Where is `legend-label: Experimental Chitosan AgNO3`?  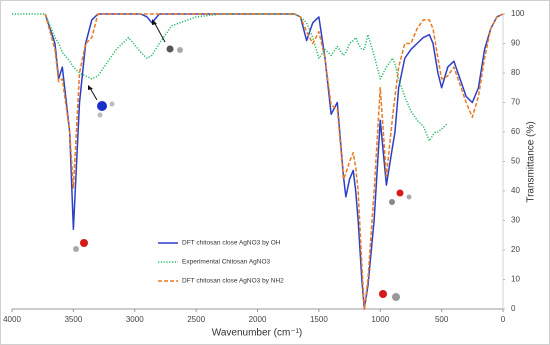 legend-label: Experimental Chitosan AgNO3 is located at coordinates (226, 262).